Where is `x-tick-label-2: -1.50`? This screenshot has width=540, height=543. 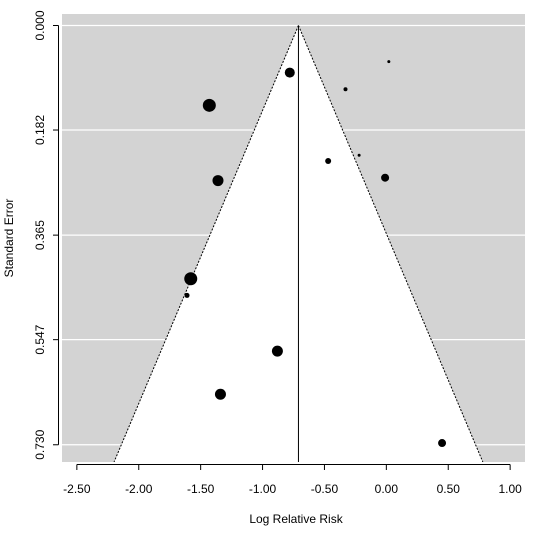 x-tick-label-2: -1.50 is located at coordinates (201, 489).